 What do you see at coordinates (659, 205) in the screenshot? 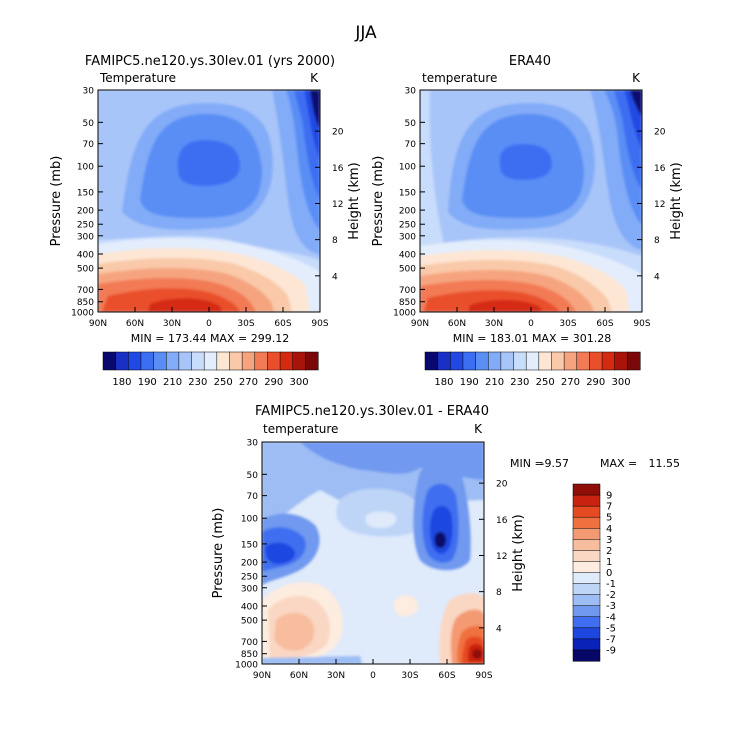
I see `height-tick-label: 12` at bounding box center [659, 205].